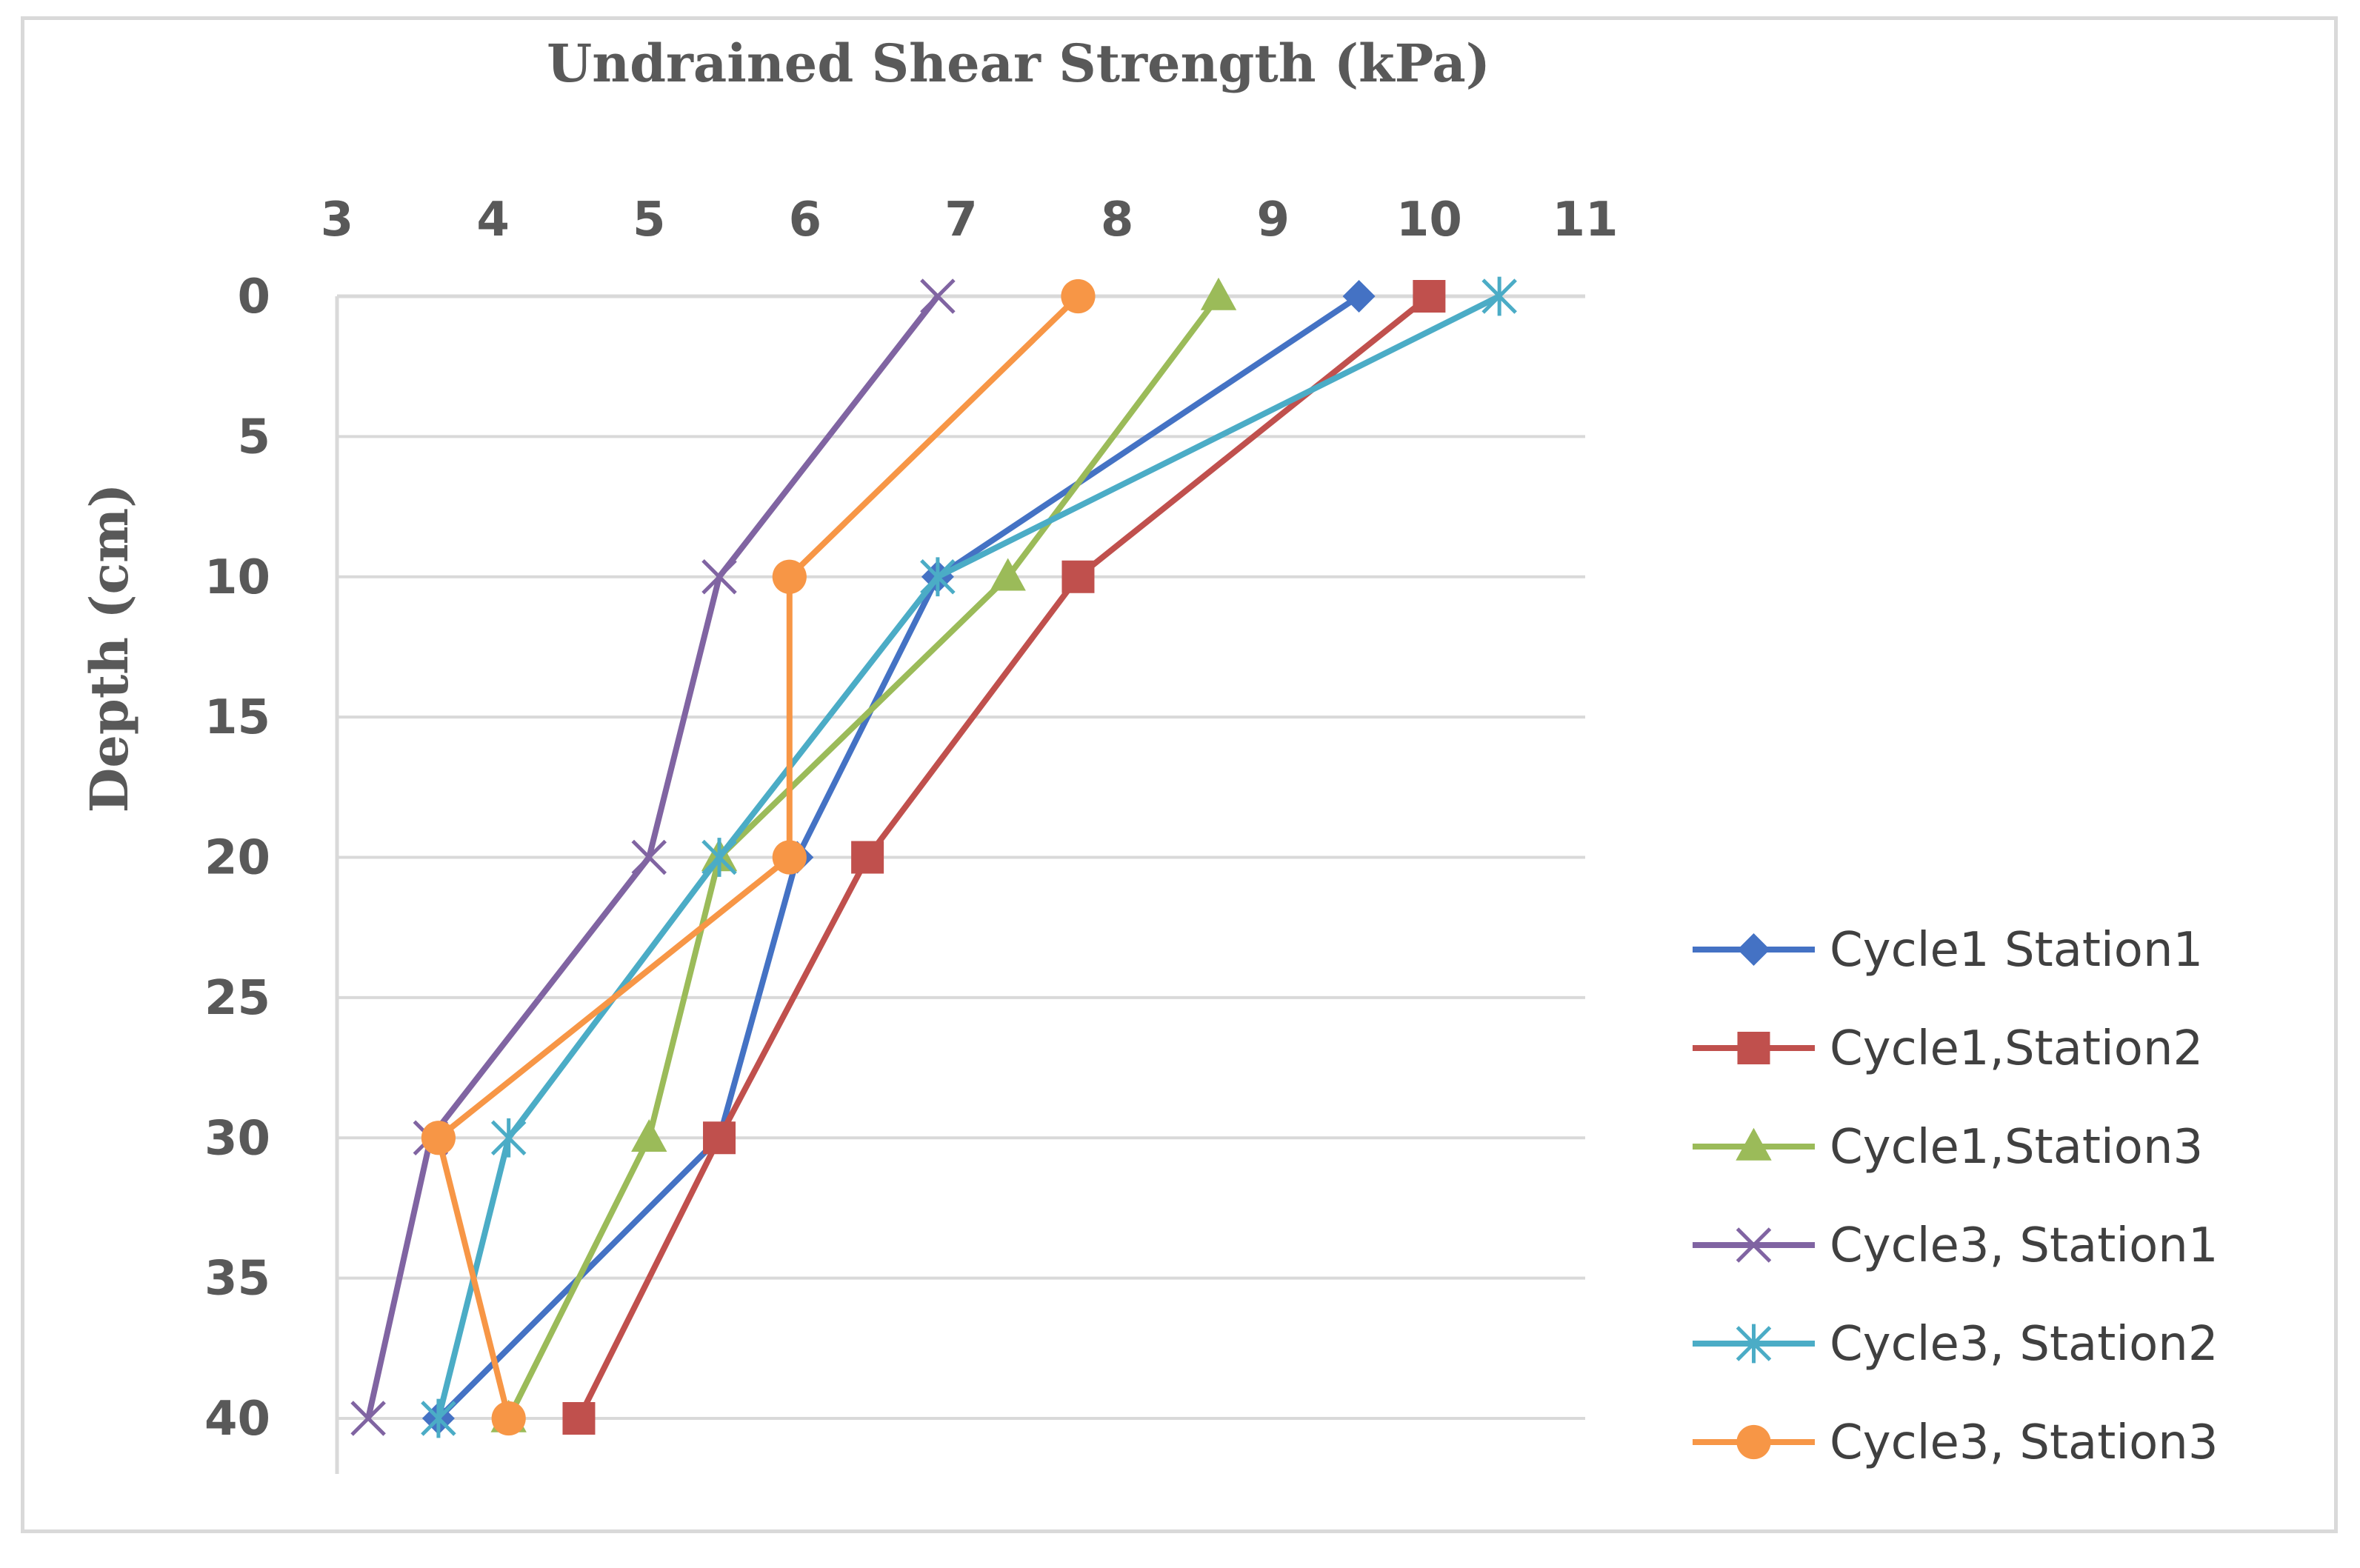 The image size is (2360, 1568). I want to click on legend-label-5: Cycle3, Station2, so click(2024, 1345).